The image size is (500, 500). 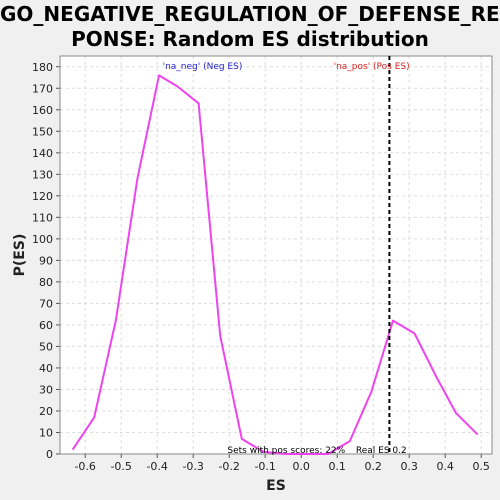 What do you see at coordinates (42, 196) in the screenshot?
I see `y-tick-label: 120` at bounding box center [42, 196].